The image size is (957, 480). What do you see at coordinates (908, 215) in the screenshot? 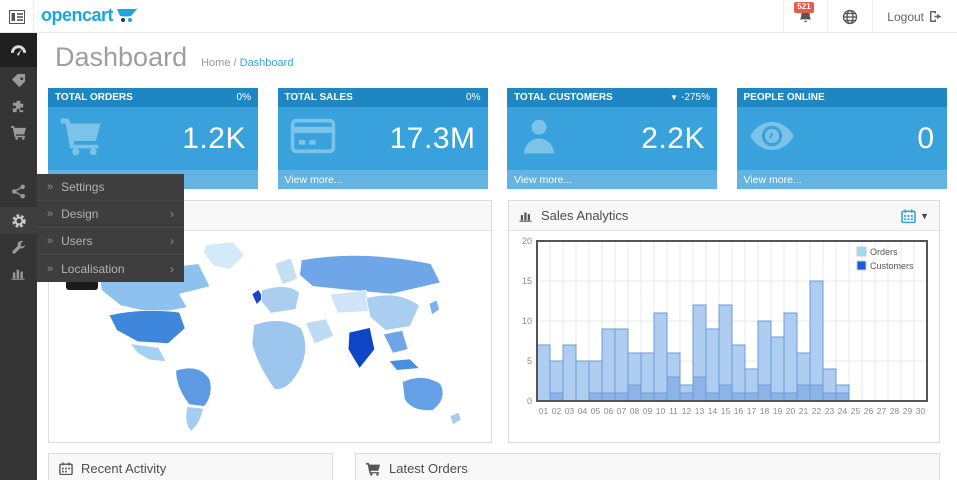
I see `calendar-icon` at bounding box center [908, 215].